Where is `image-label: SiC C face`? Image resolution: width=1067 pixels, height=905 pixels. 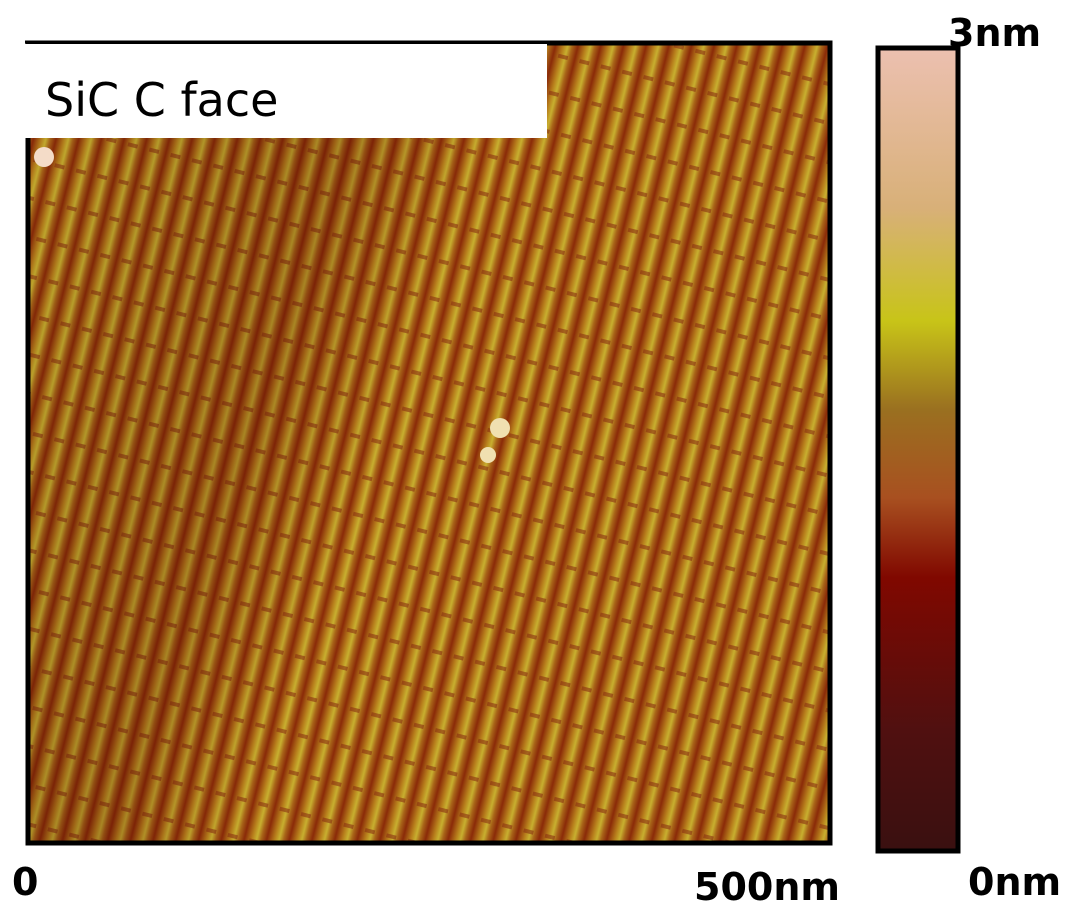 image-label: SiC C face is located at coordinates (161, 100).